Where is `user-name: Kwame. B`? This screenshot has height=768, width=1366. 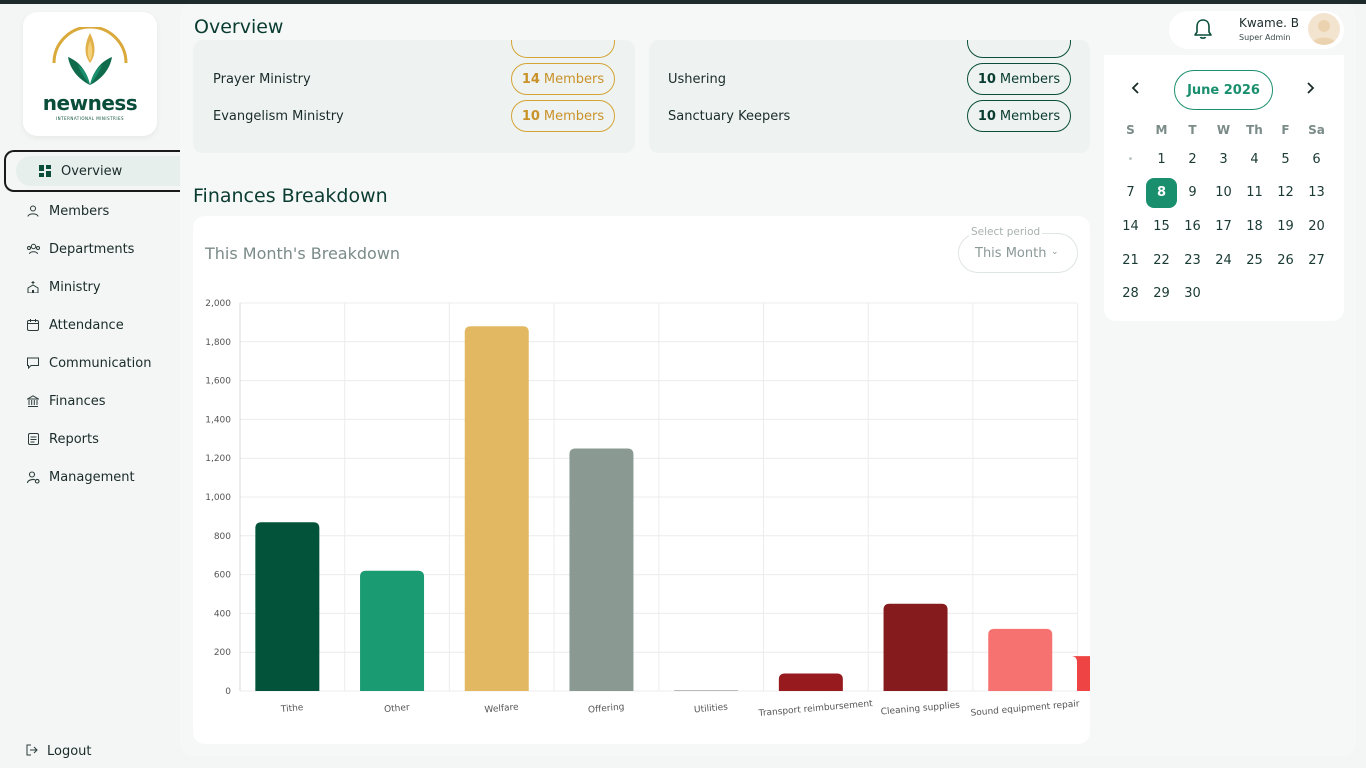 user-name: Kwame. B is located at coordinates (1269, 23).